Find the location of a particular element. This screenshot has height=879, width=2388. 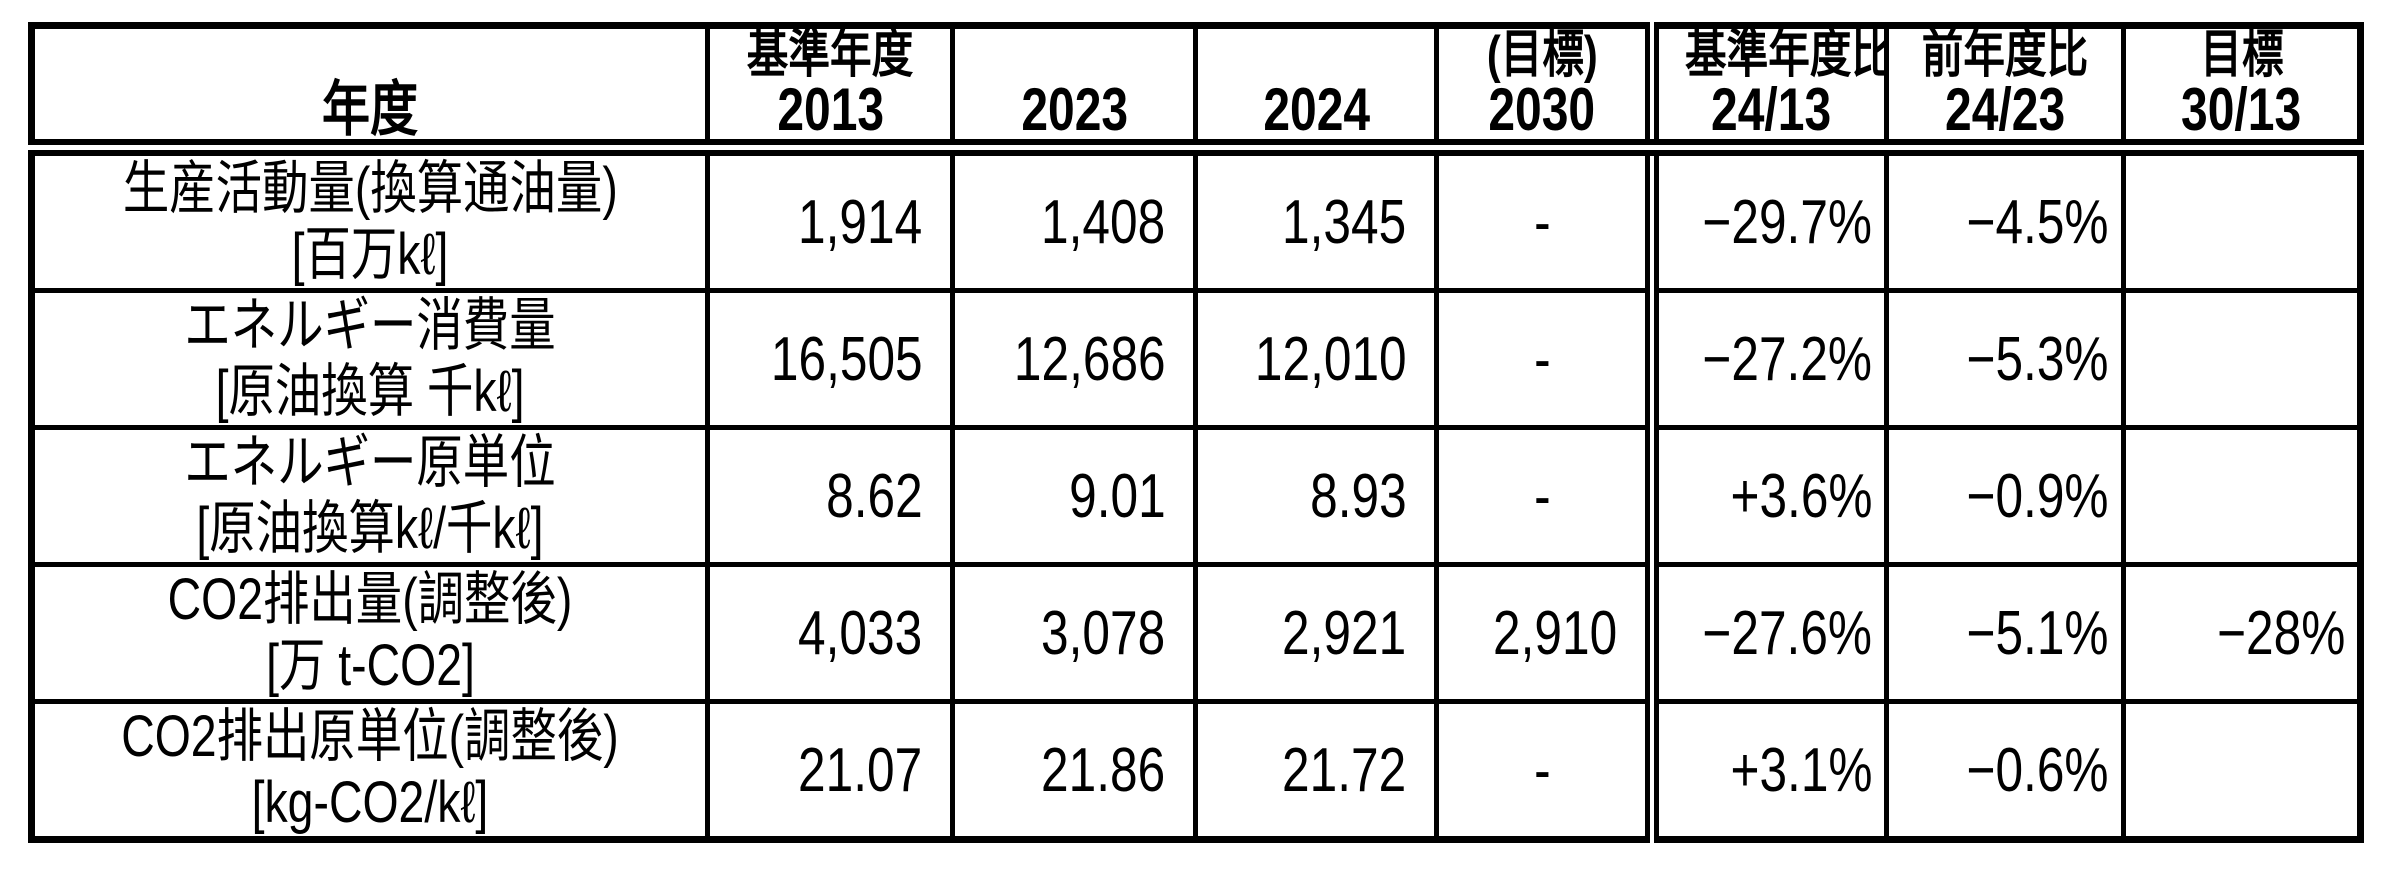

header-target-2030: (目標) 2030 is located at coordinates (1546, 89).